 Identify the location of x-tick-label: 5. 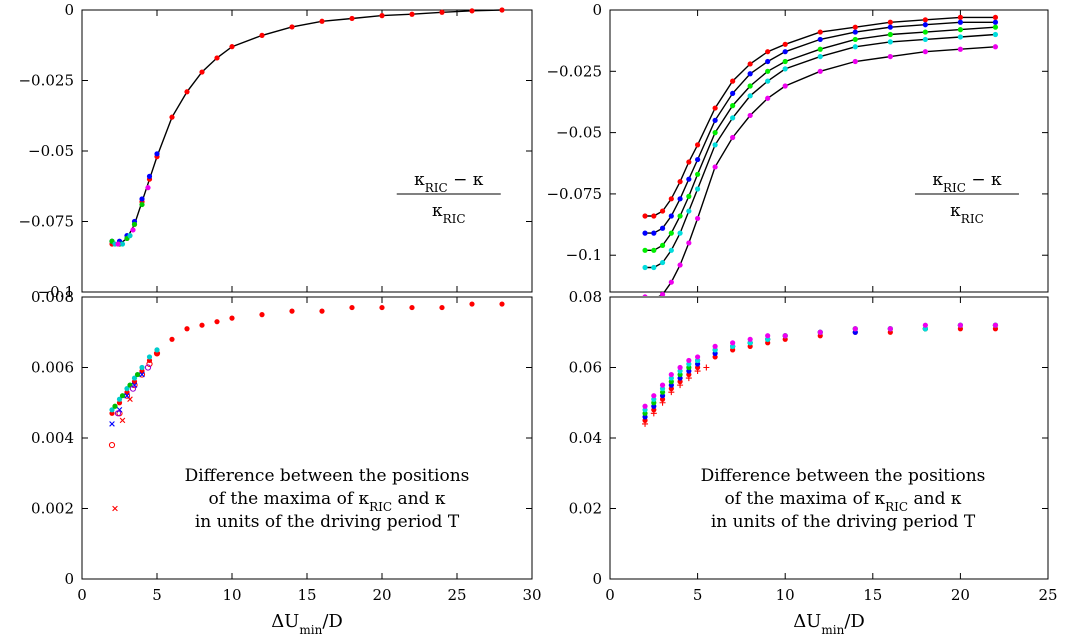
(698, 595).